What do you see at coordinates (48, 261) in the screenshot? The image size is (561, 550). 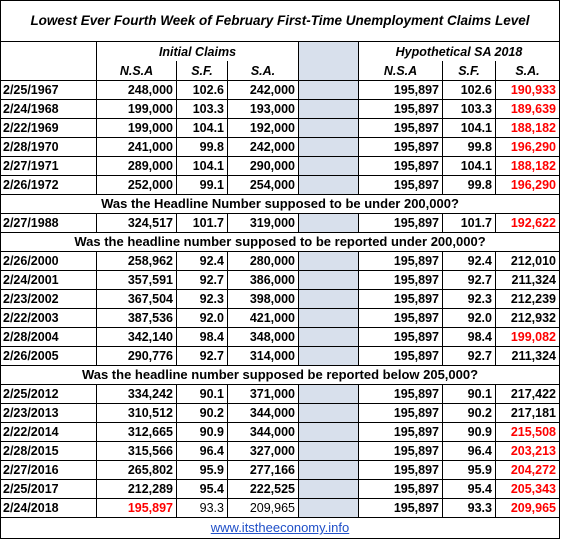 I see `date-cell: 2/26/2000` at bounding box center [48, 261].